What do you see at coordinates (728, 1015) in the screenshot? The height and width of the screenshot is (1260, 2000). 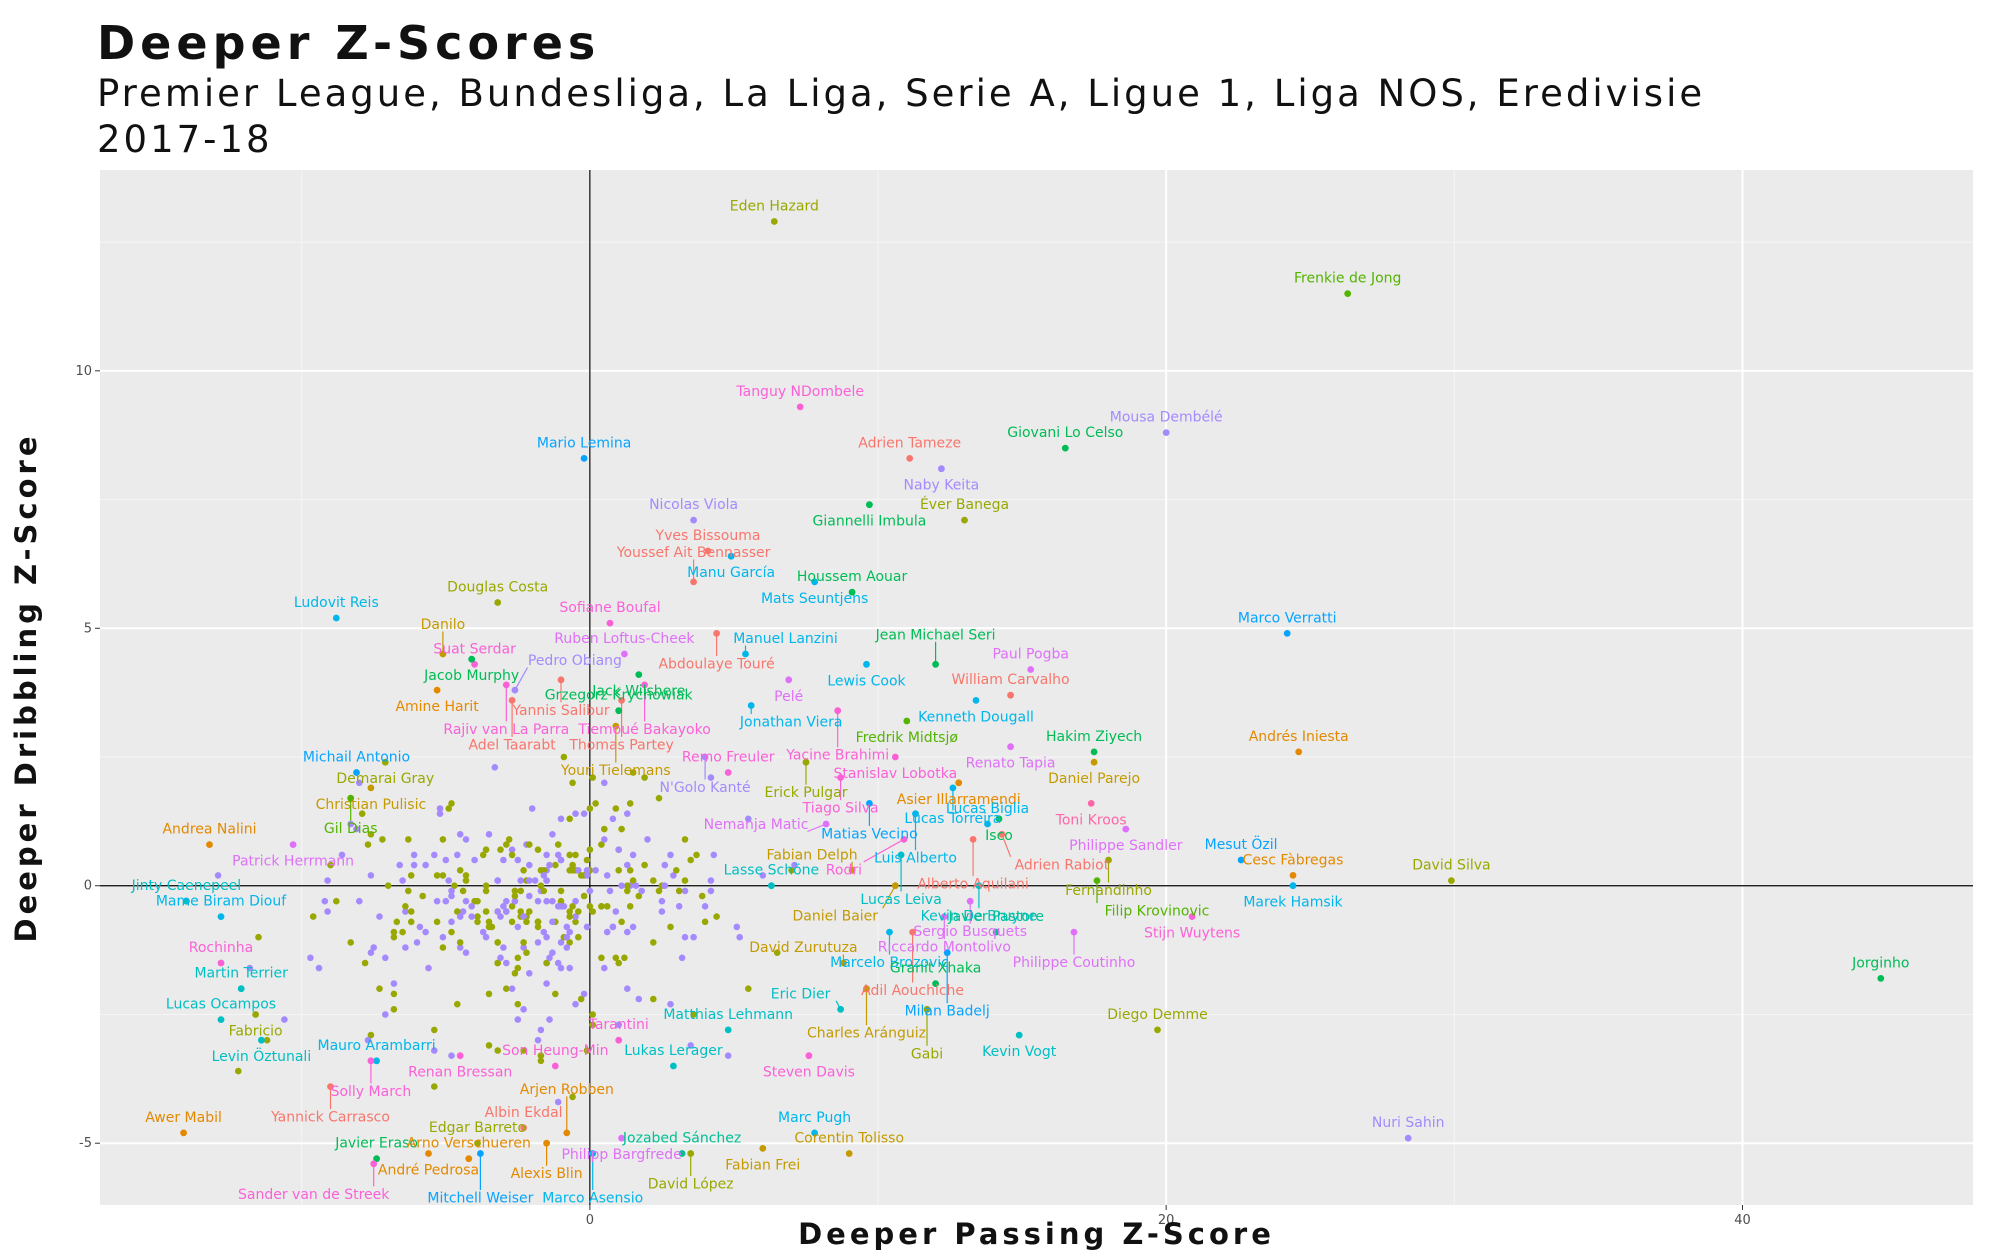 I see `player-label: Matthias Lehmann` at bounding box center [728, 1015].